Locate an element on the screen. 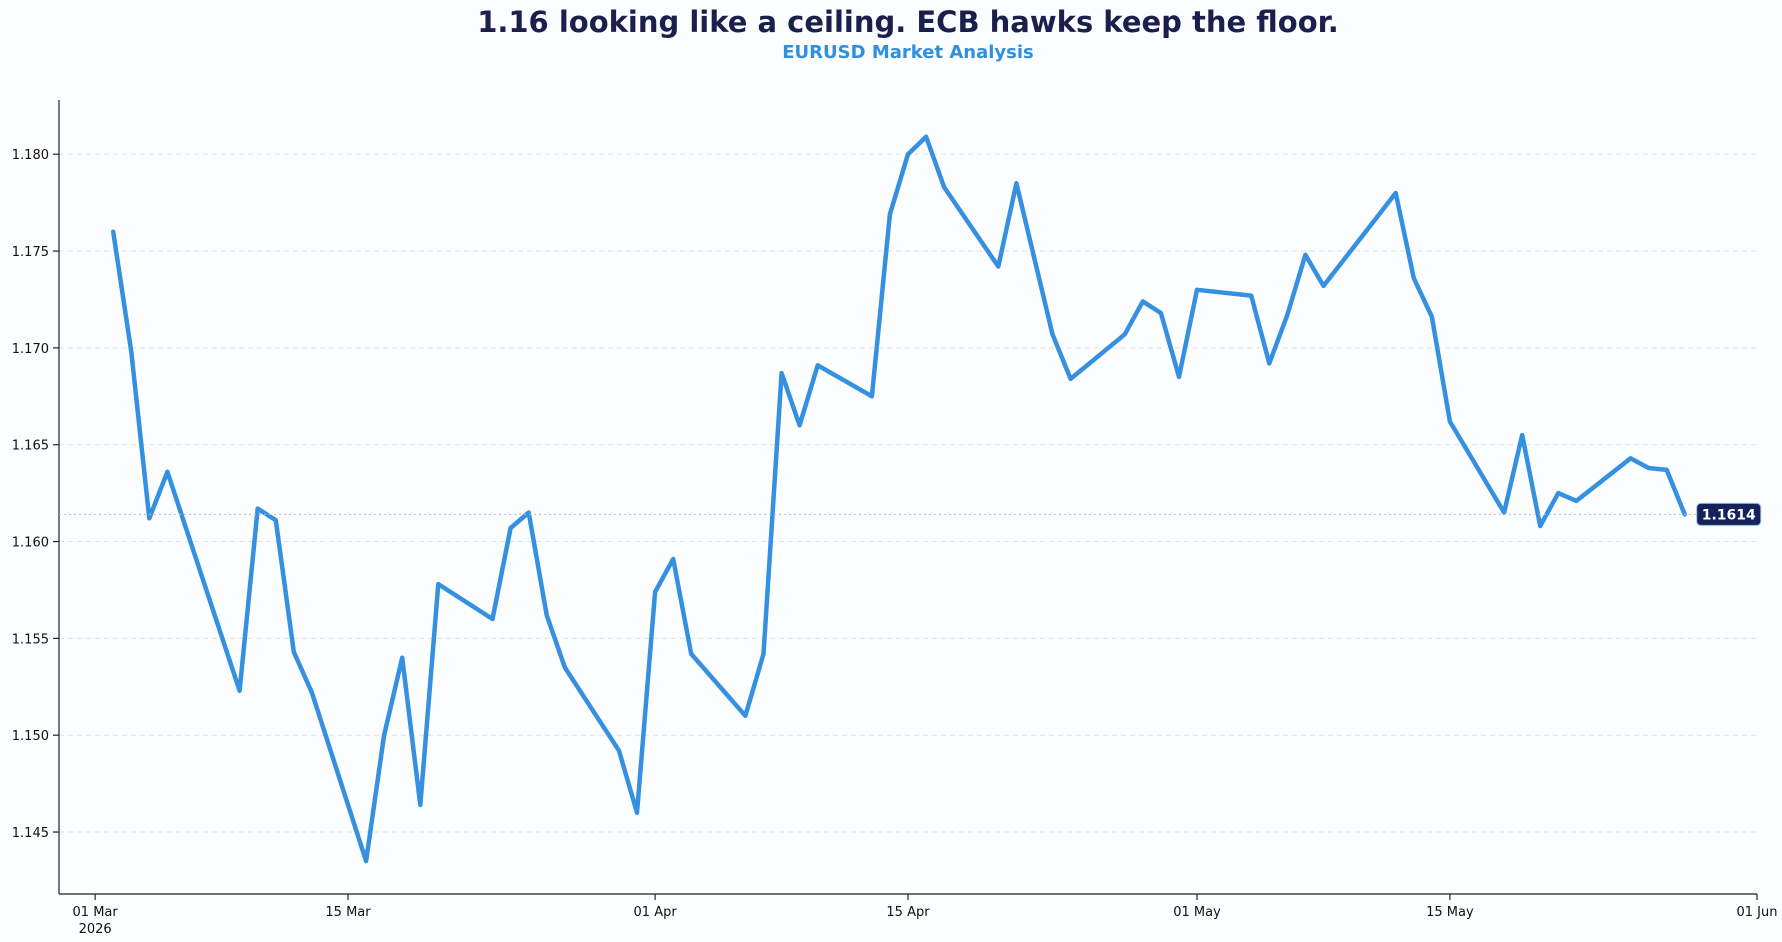 The height and width of the screenshot is (942, 1782). chart-subtitle: EURUSD Market Analysis is located at coordinates (907, 52).